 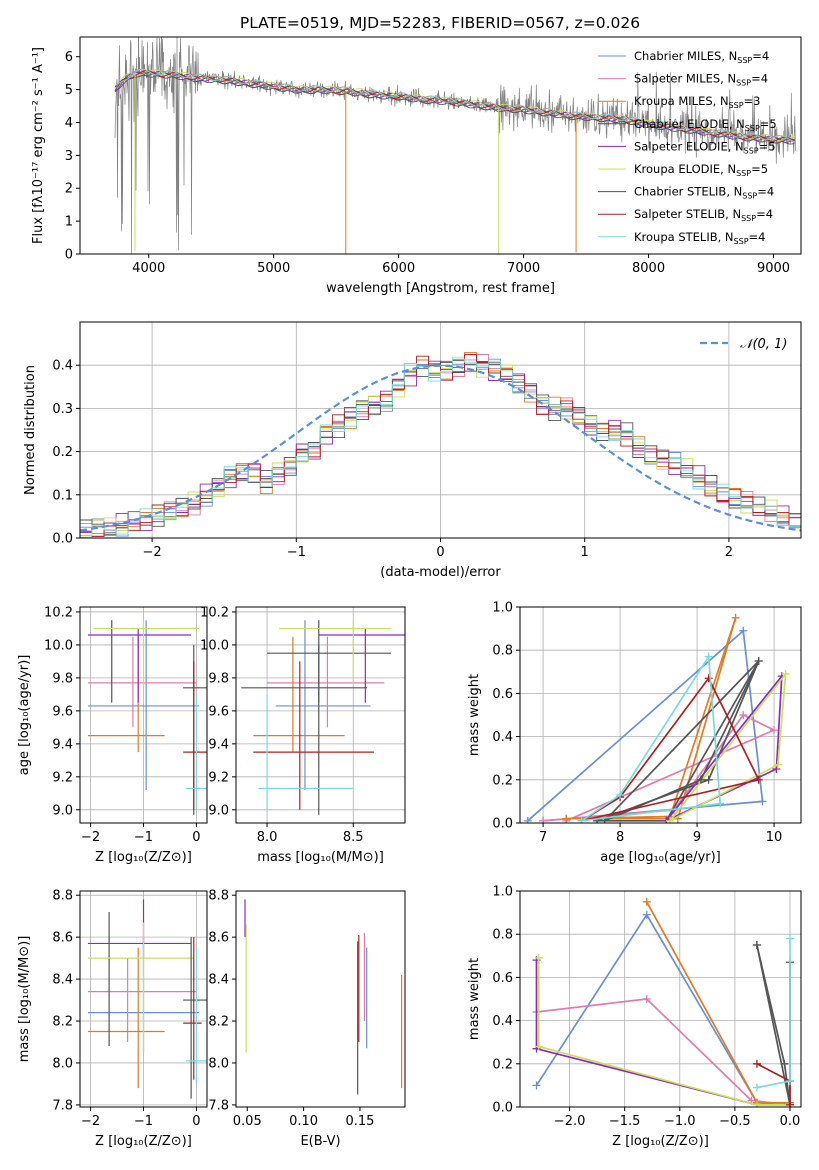 I want to click on x-tick-label: 8.0, so click(x=267, y=837).